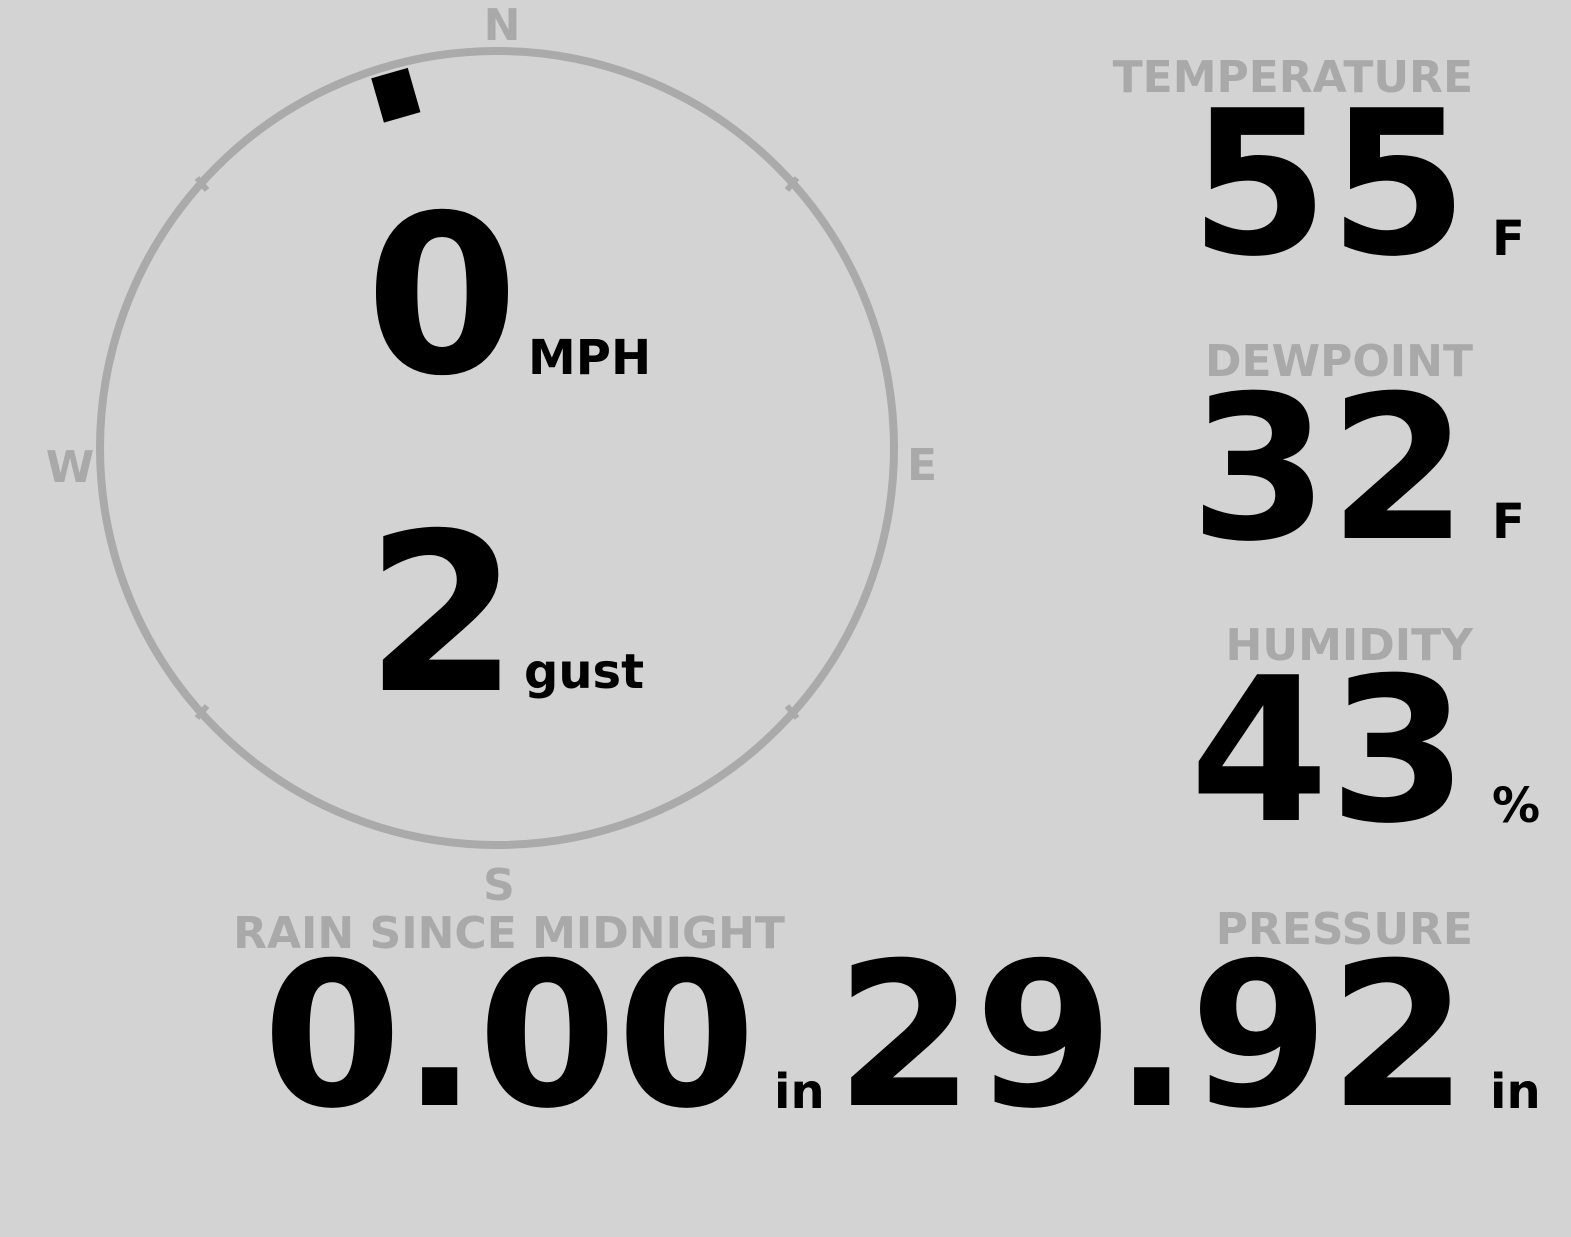  What do you see at coordinates (584, 672) in the screenshot?
I see `wind-gust-unit: gust` at bounding box center [584, 672].